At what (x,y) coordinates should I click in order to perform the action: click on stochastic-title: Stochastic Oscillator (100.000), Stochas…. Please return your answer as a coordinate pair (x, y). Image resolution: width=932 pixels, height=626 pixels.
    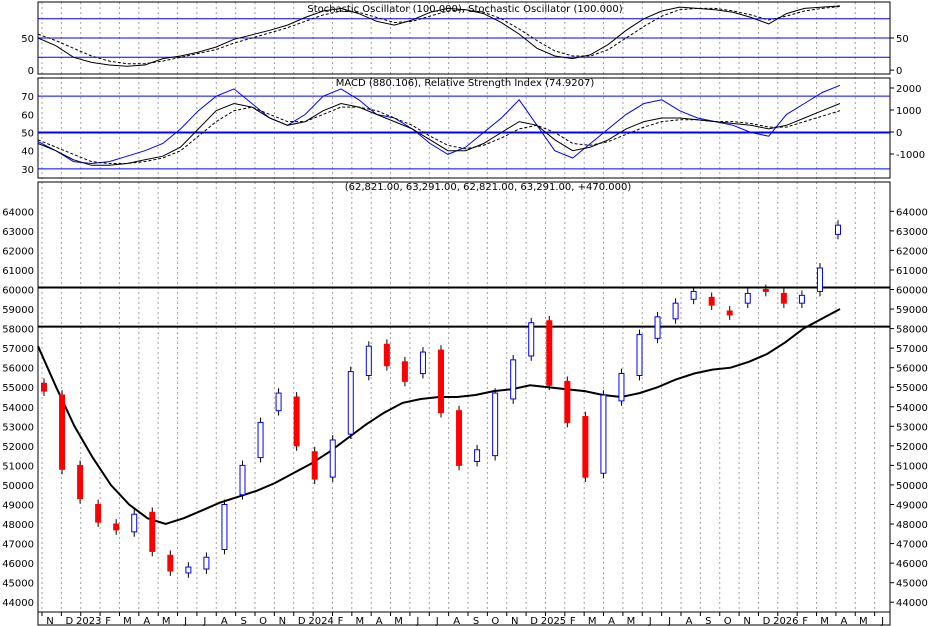
    Looking at the image, I should click on (464, 9).